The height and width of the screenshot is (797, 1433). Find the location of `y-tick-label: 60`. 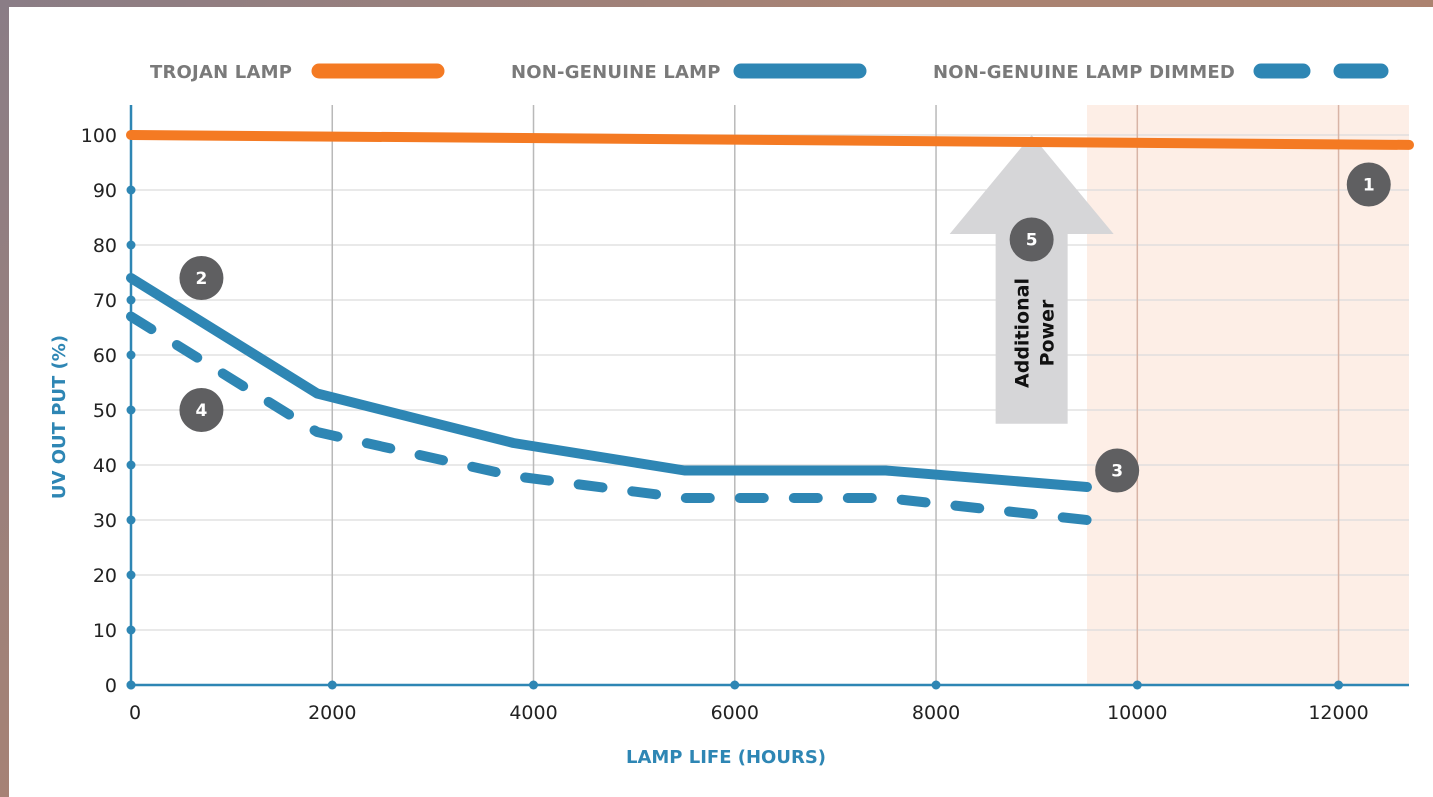

y-tick-label: 60 is located at coordinates (105, 356).